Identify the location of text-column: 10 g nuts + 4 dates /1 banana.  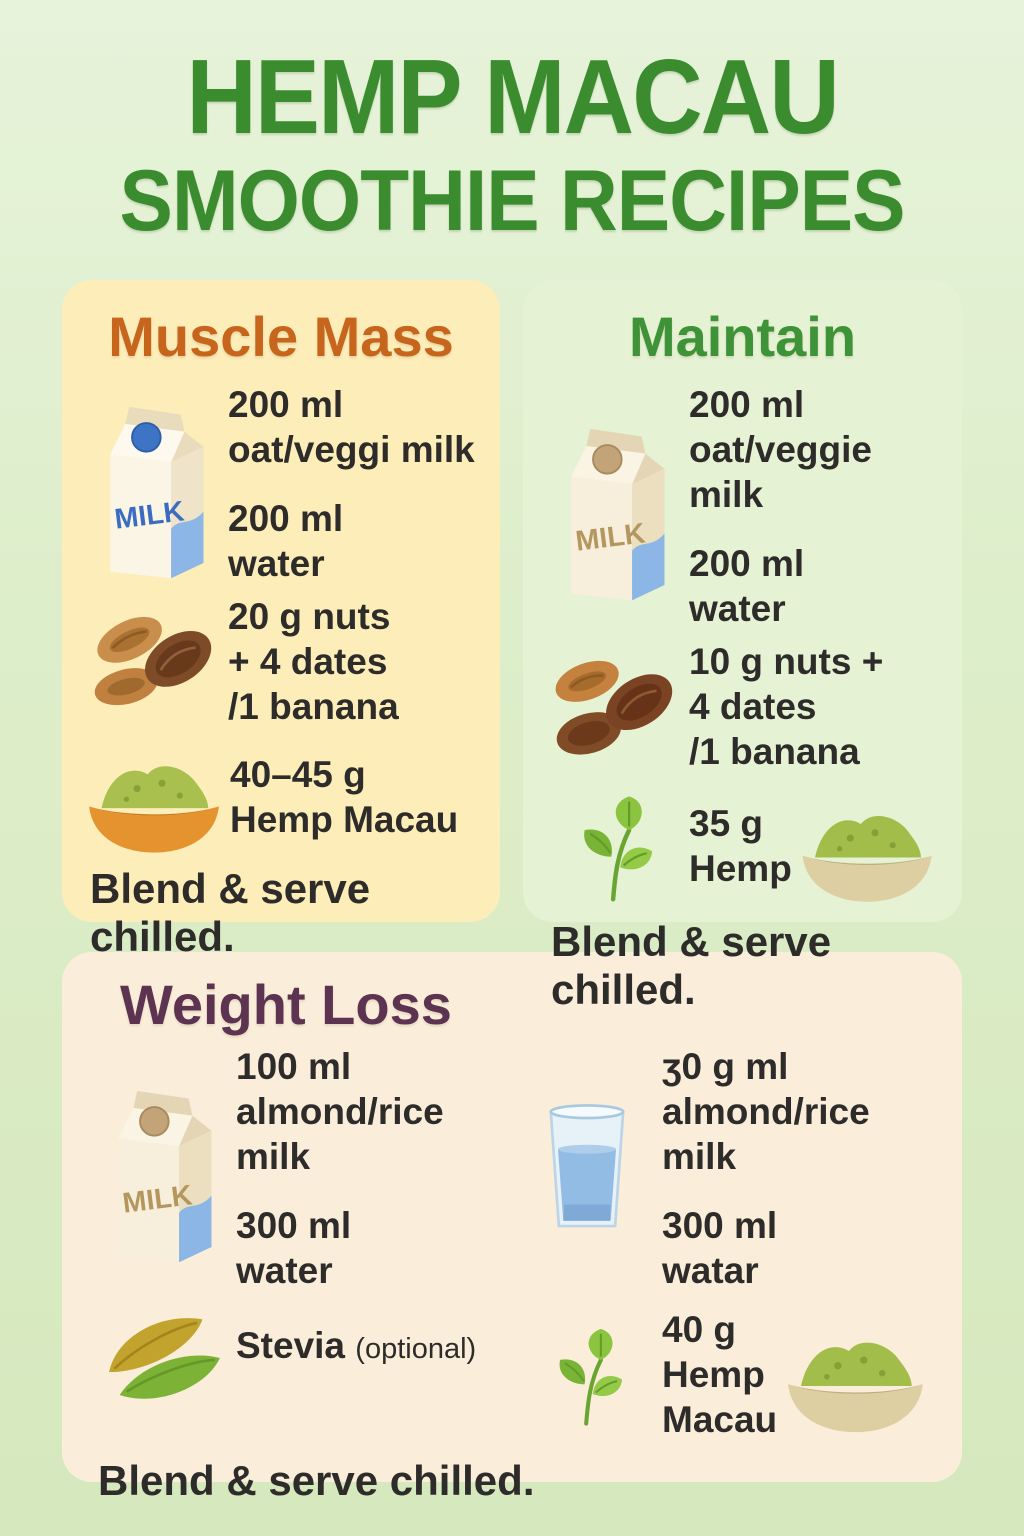
(817, 706).